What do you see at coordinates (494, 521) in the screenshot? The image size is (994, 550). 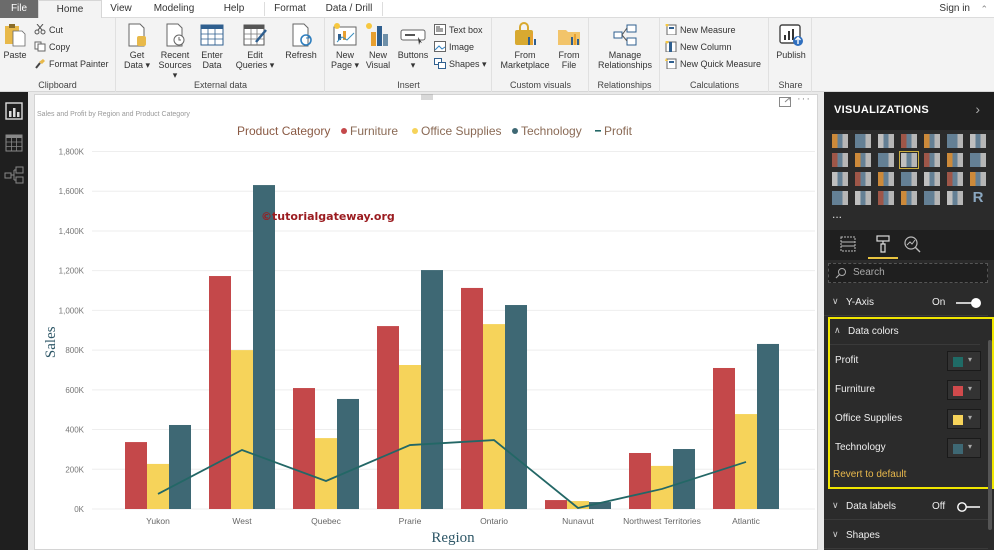 I see `x-tick-label: Ontario` at bounding box center [494, 521].